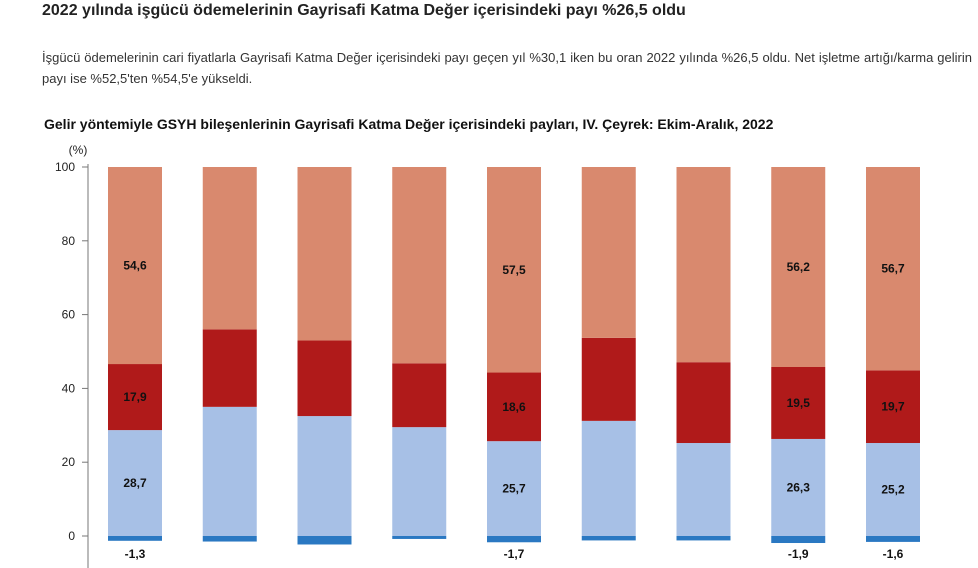 The width and height of the screenshot is (978, 568). I want to click on data-label: 18,6, so click(514, 407).